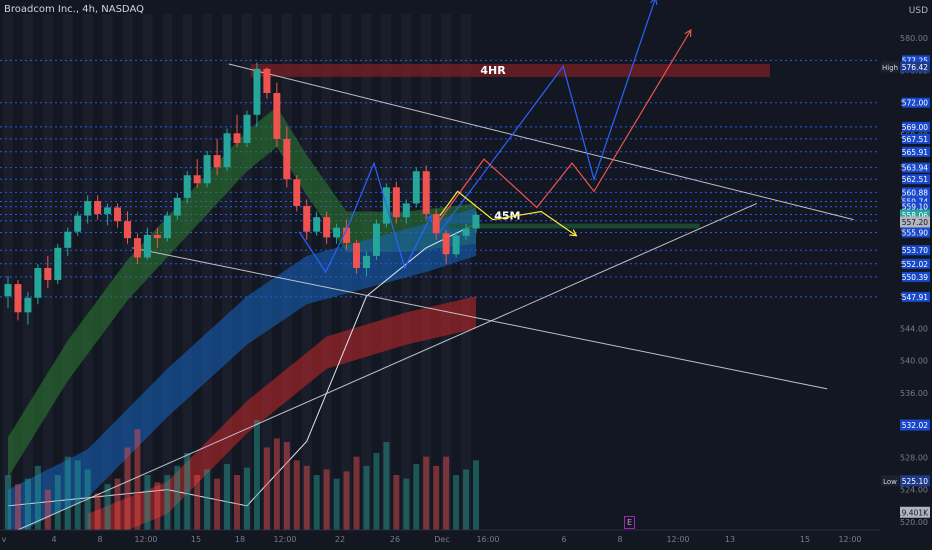 The width and height of the screenshot is (932, 550). What do you see at coordinates (915, 179) in the screenshot?
I see `price-level-label: 562.51` at bounding box center [915, 179].